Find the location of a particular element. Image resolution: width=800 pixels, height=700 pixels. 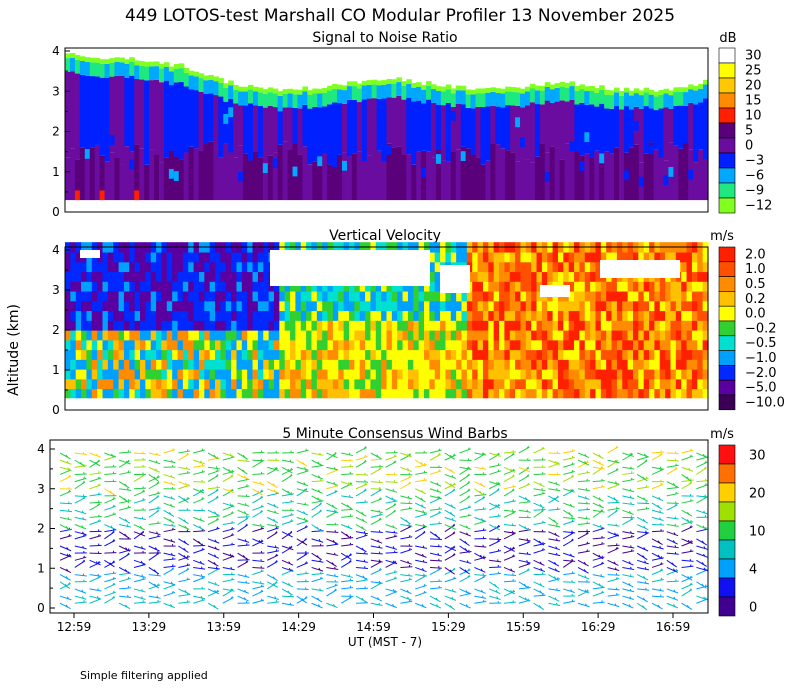

snr-colorbar-swatch is located at coordinates (727, 160).